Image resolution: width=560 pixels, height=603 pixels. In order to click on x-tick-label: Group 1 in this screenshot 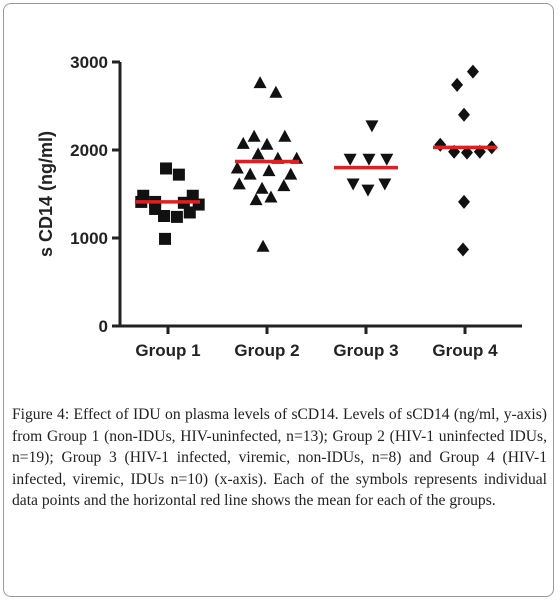, I will do `click(167, 350)`.